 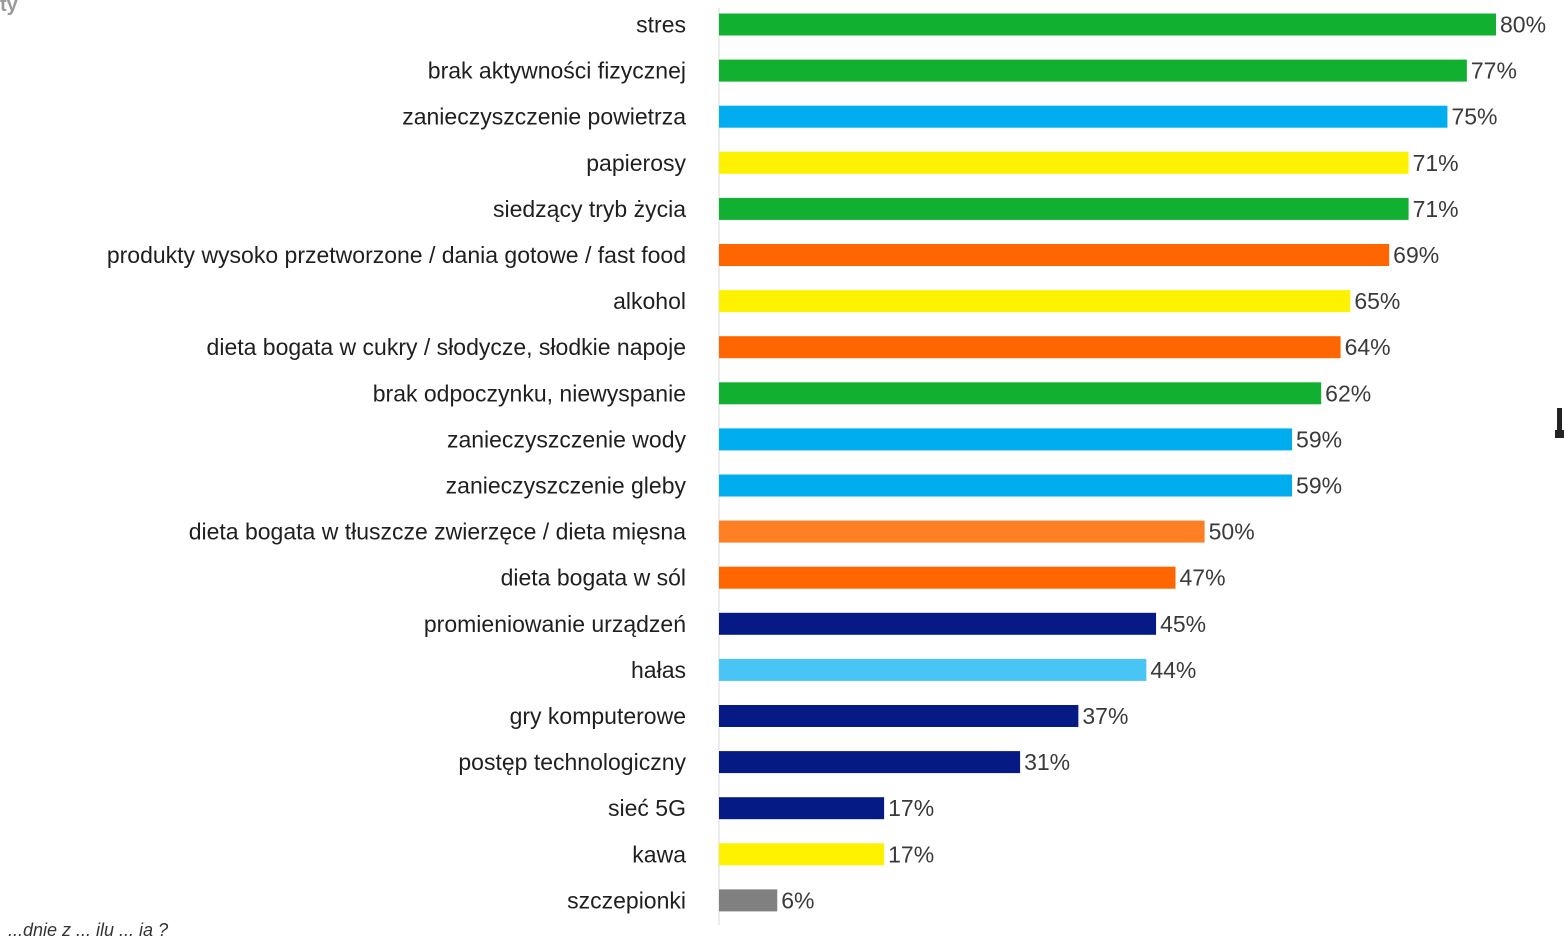 I want to click on value-label: 80%, so click(x=1523, y=25).